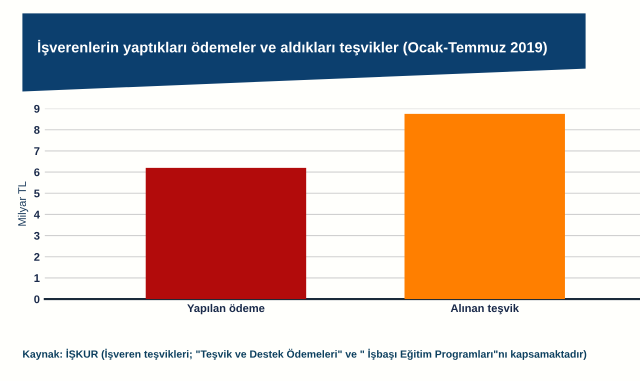  I want to click on y-tick-label: 9, so click(37, 108).